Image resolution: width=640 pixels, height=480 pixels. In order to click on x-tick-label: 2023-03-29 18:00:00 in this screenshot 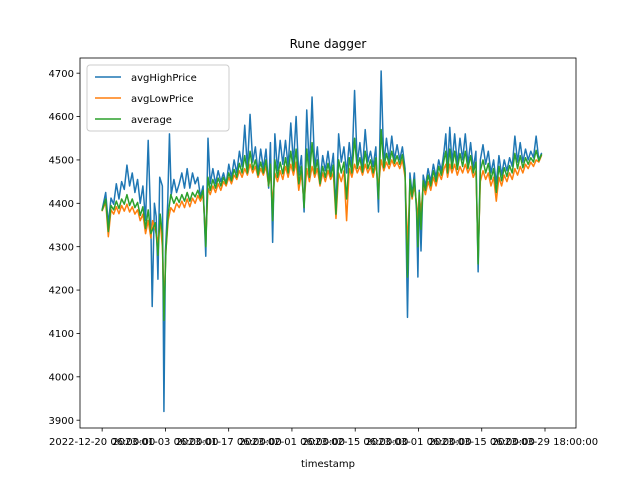, I will do `click(545, 442)`.